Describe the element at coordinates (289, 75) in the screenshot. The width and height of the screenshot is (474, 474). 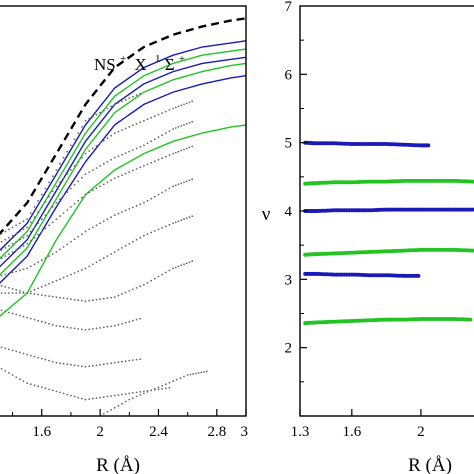
I see `right-y-tick-label: 6` at that location.